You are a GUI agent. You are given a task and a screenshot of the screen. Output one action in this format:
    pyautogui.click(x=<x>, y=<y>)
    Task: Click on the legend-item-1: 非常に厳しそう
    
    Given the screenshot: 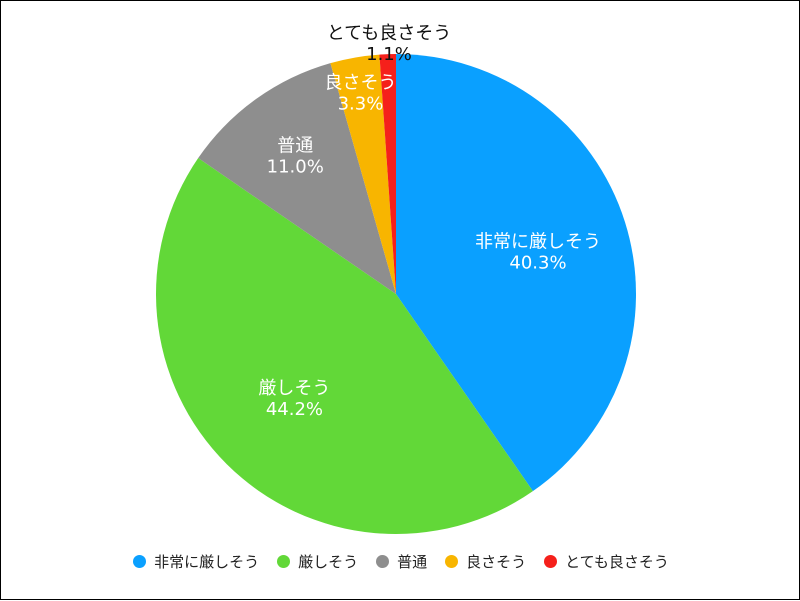 What is the action you would take?
    pyautogui.click(x=196, y=561)
    